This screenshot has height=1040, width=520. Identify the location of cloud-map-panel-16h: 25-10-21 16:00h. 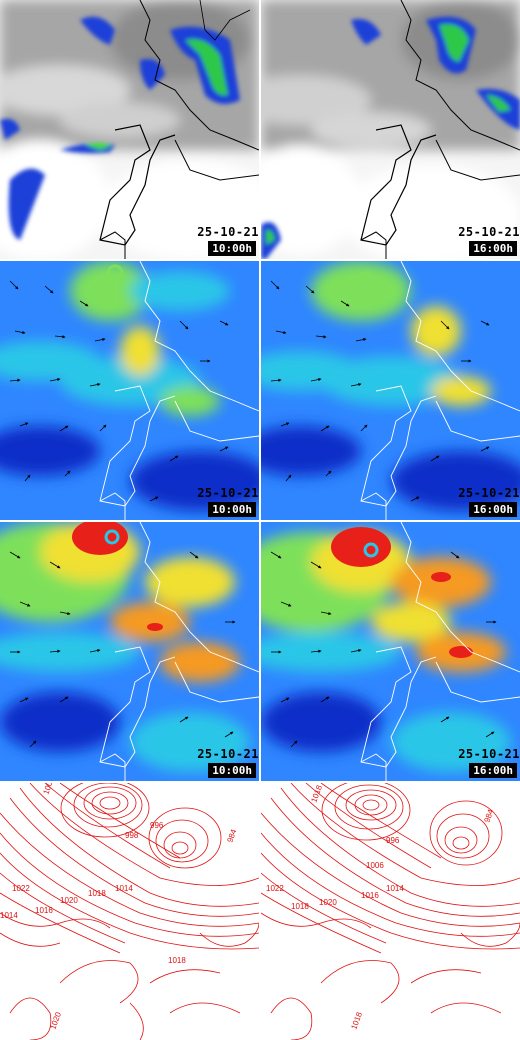
(390, 129).